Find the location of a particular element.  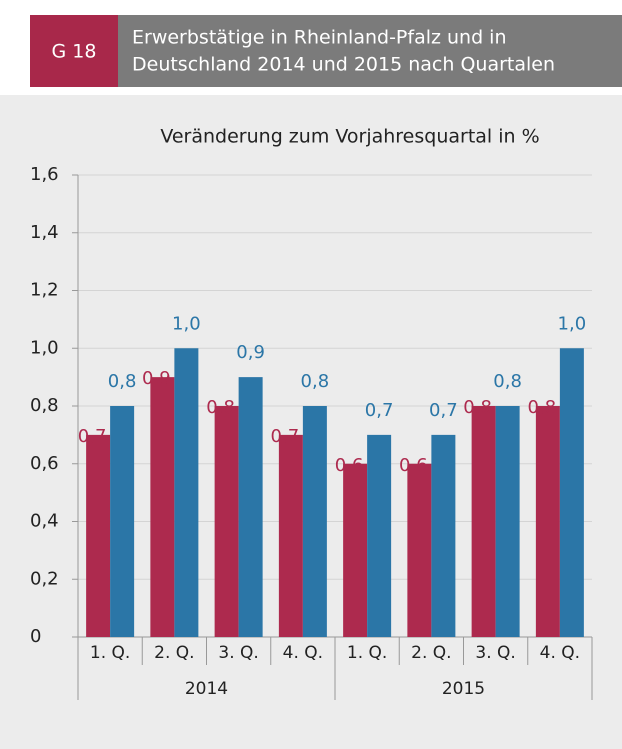

subtitle: Veränderung zum Vorjahresquartal in % is located at coordinates (349, 137).